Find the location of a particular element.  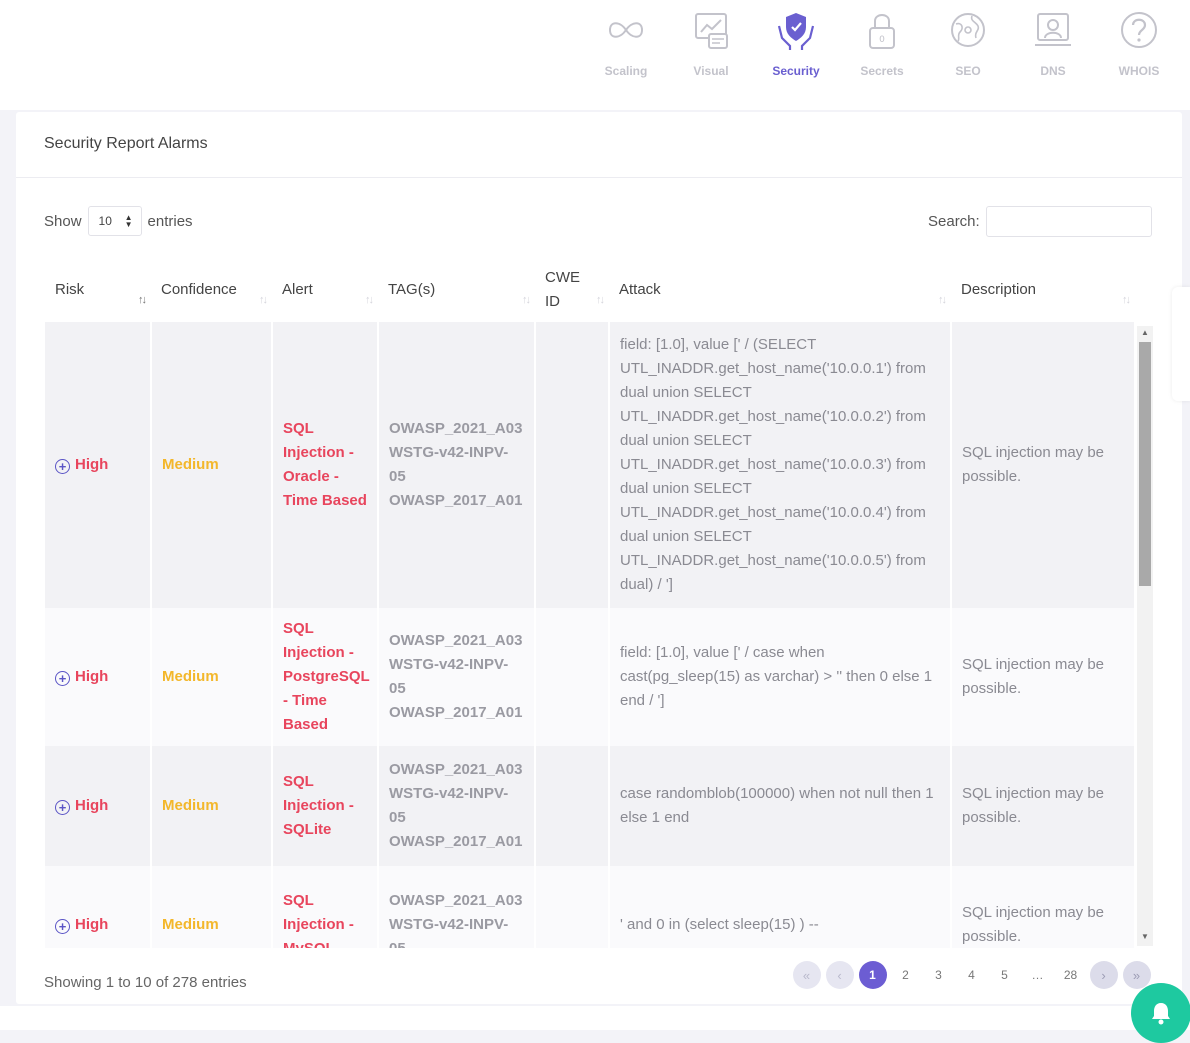

column-label: TAG(s) is located at coordinates (412, 289).